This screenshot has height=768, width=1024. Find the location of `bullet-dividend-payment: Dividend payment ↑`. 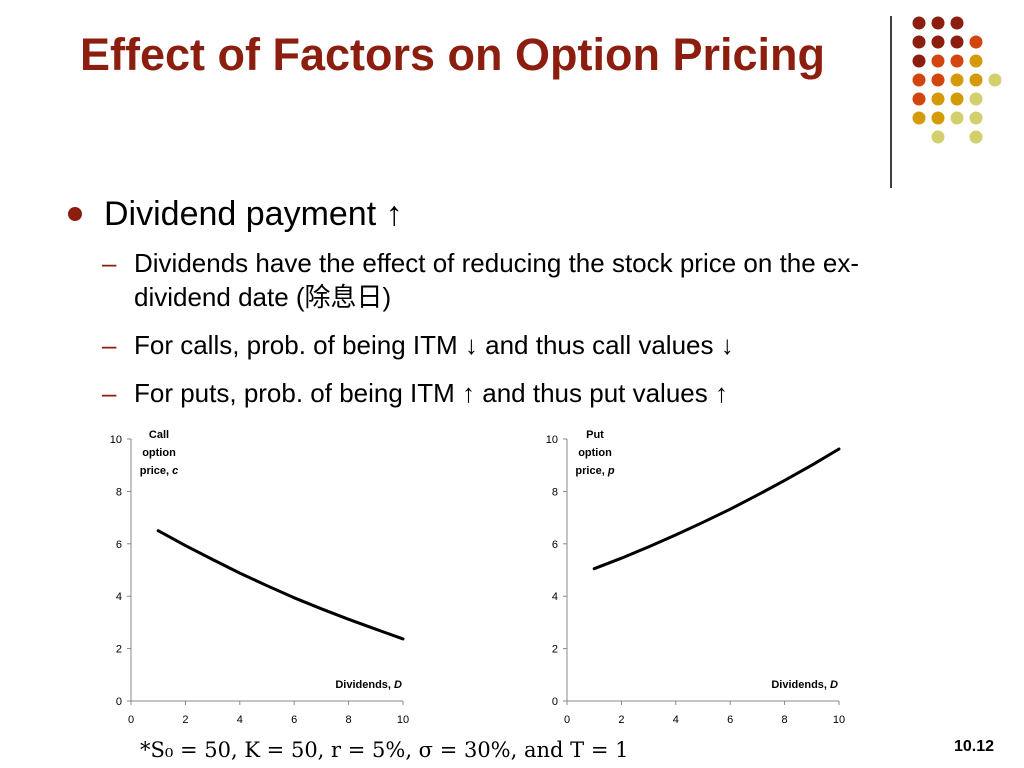

bullet-dividend-payment: Dividend payment ↑ is located at coordinates (506, 214).